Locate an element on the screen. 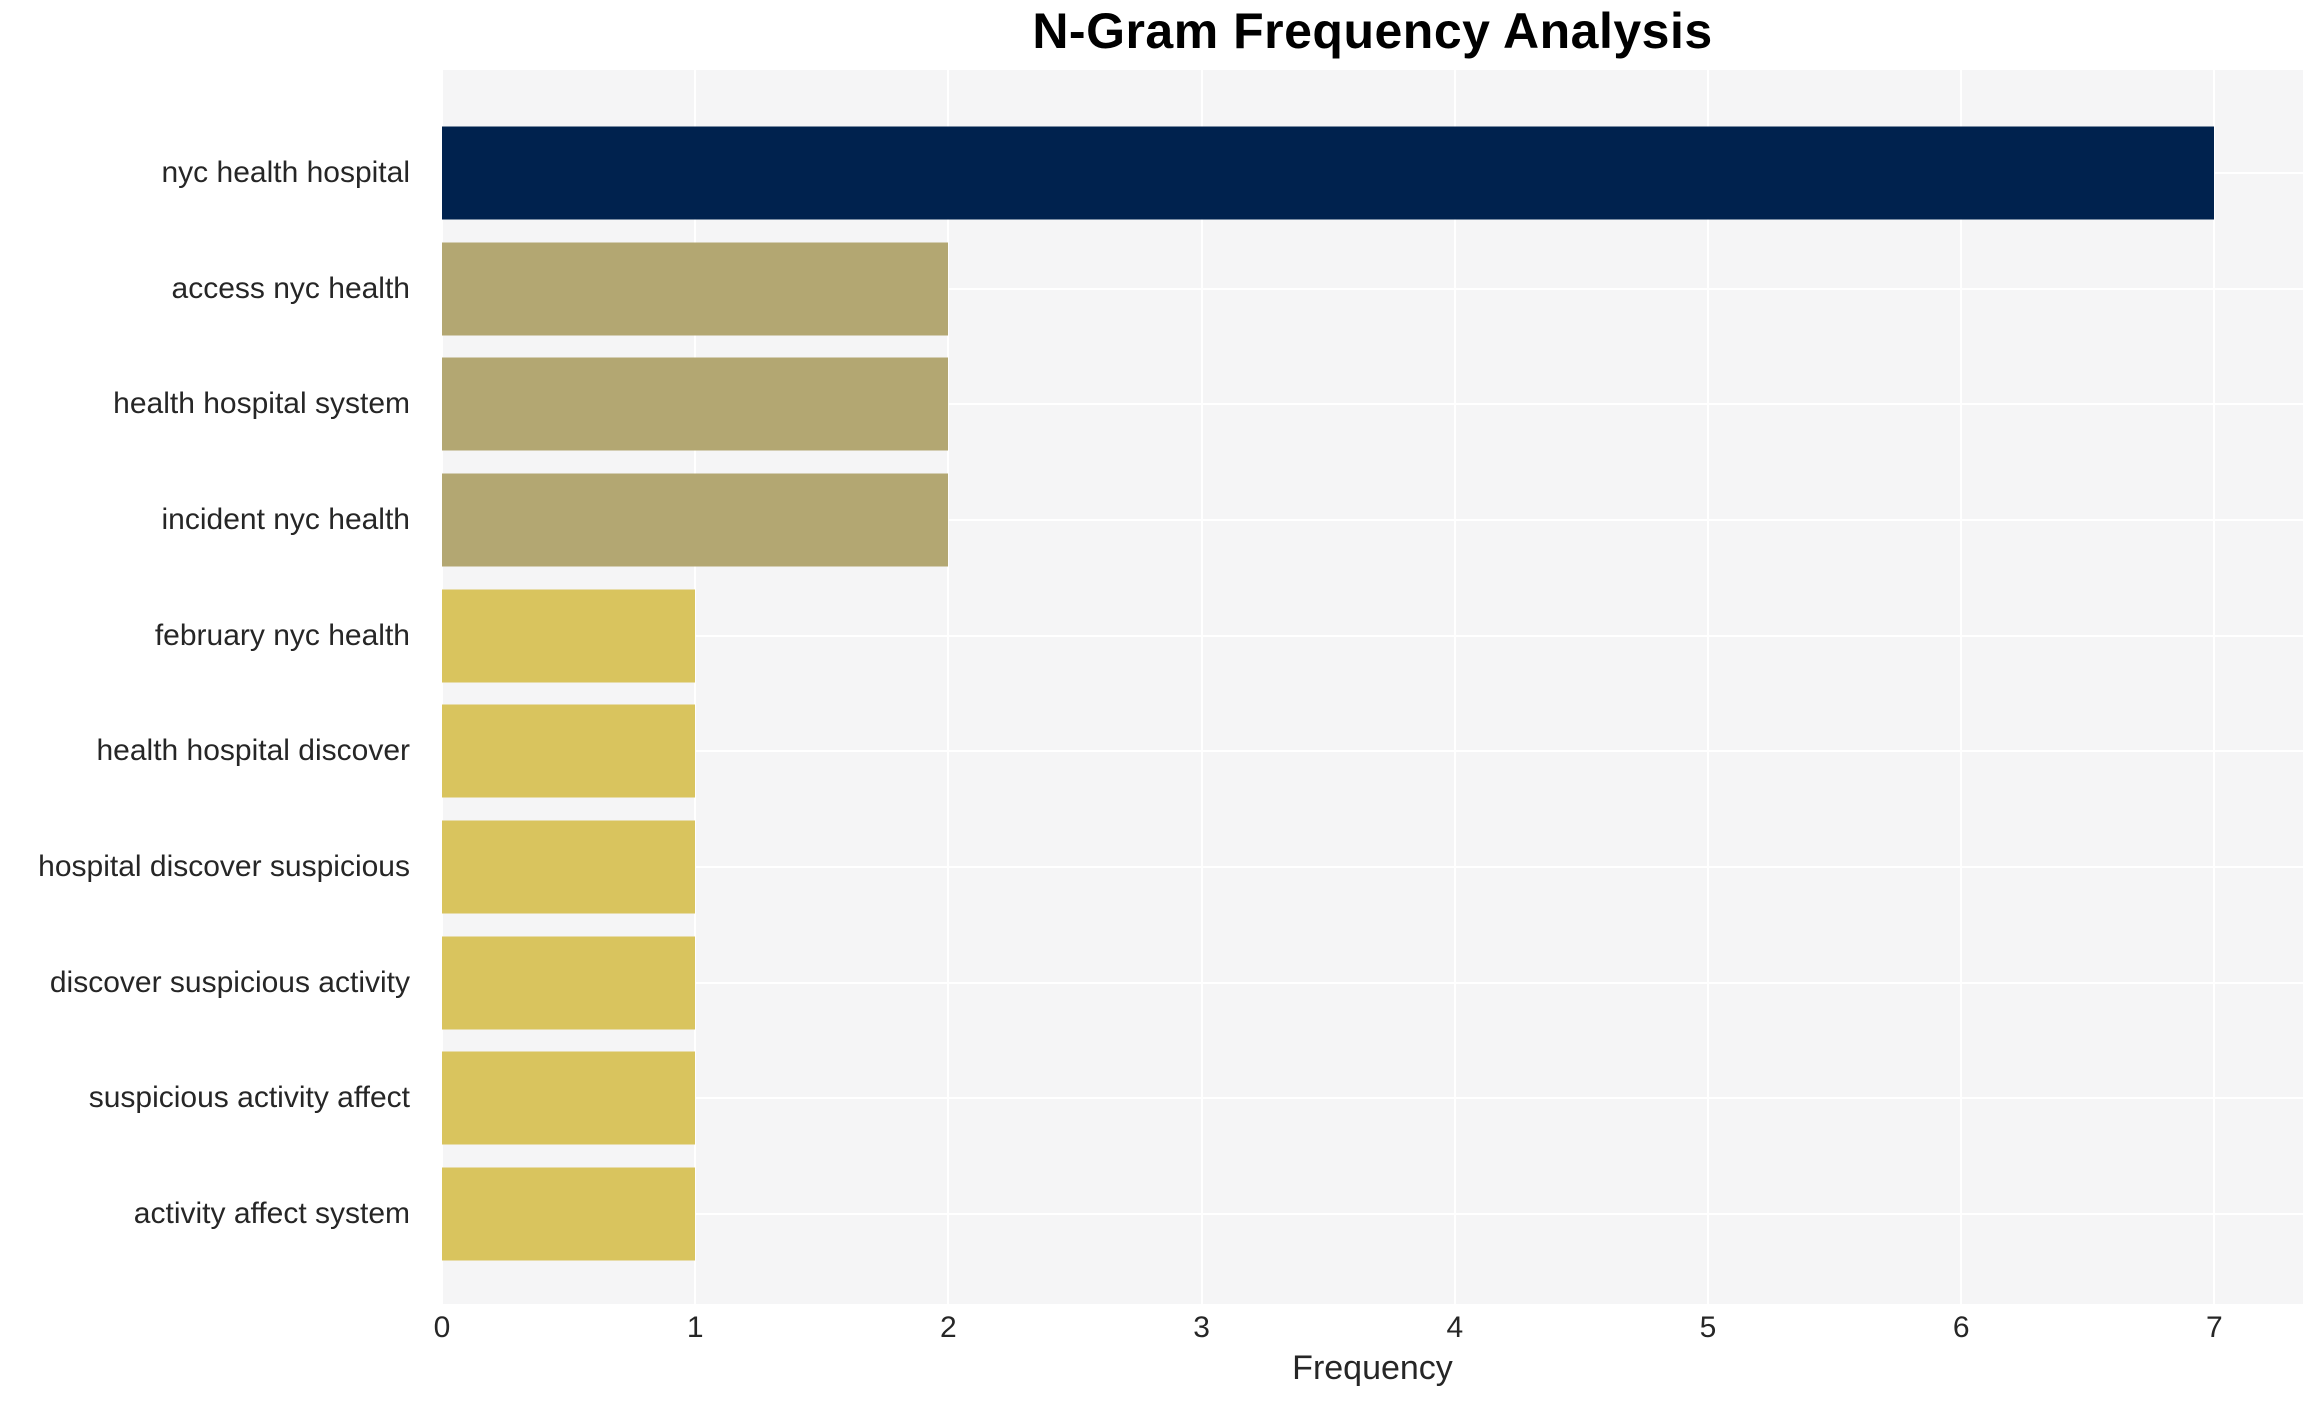  bar-access-nyc-health is located at coordinates (695, 289).